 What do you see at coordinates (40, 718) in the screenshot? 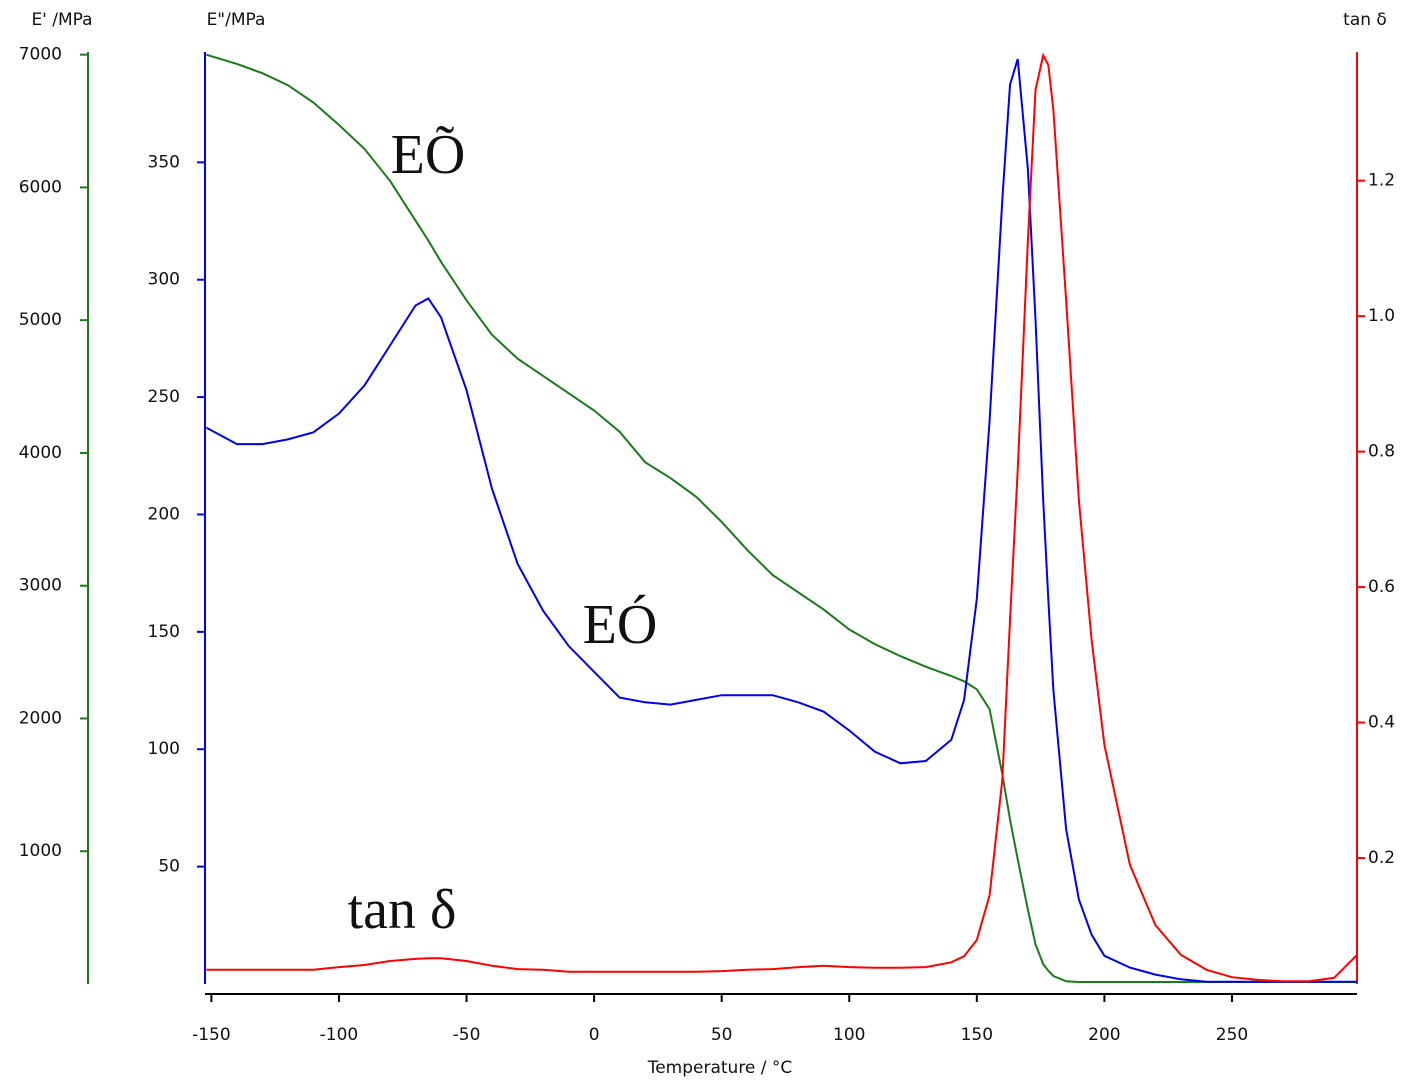
I see `y-tick-label: 2000` at bounding box center [40, 718].